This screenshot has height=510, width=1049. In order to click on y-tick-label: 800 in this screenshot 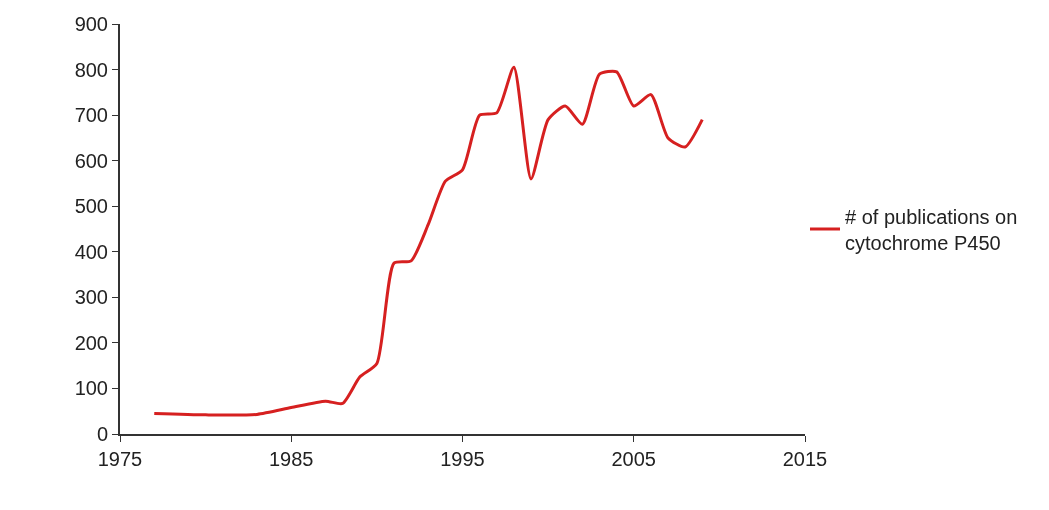, I will do `click(91, 69)`.